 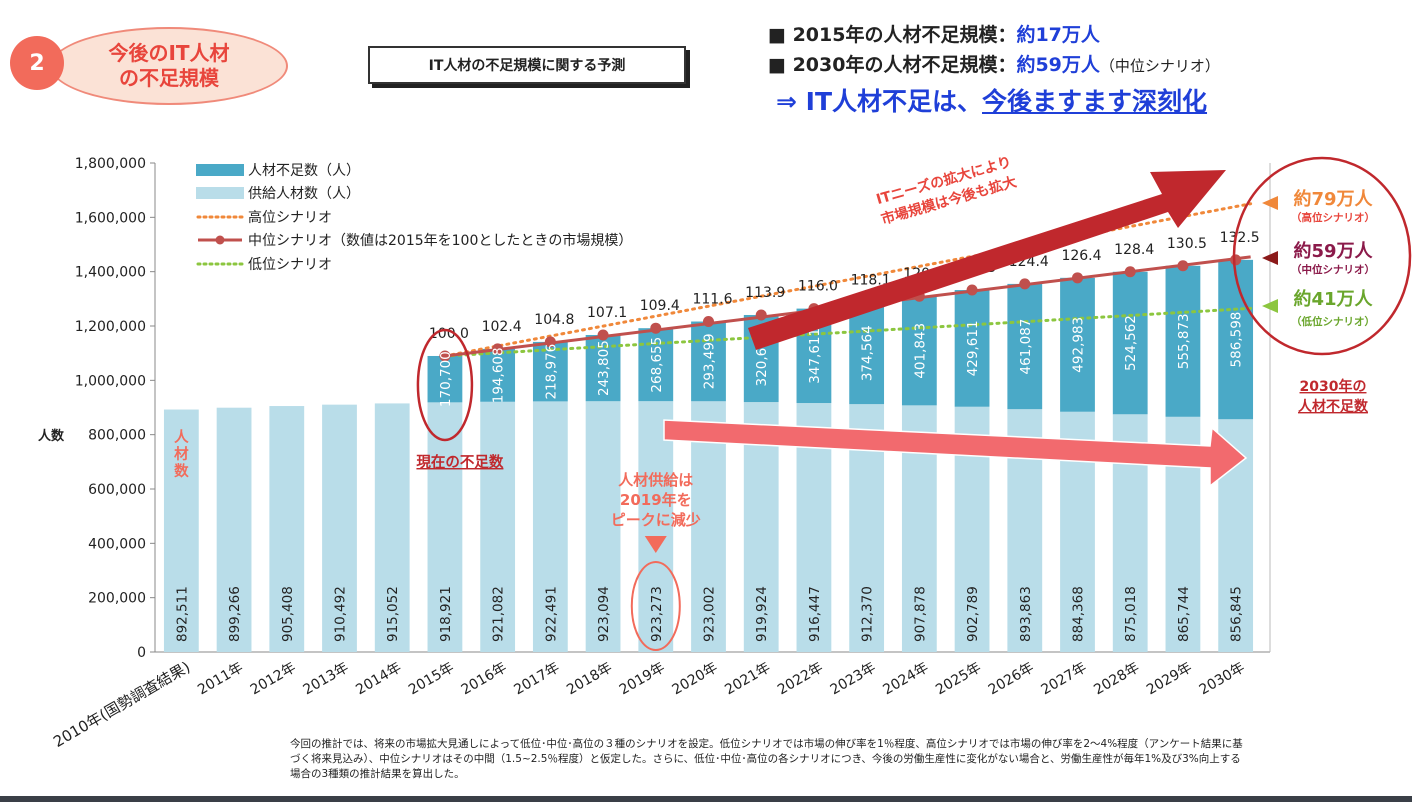 I want to click on legend-item-shortage: 人材不足数（人）, so click(x=414, y=170).